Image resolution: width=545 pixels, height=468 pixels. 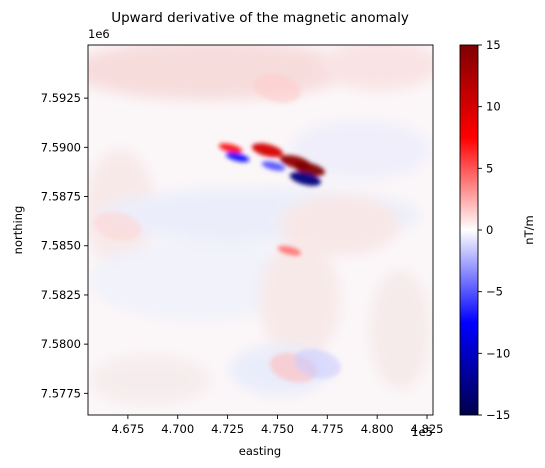 What do you see at coordinates (61, 344) in the screenshot?
I see `y-tick-label: 7.5800` at bounding box center [61, 344].